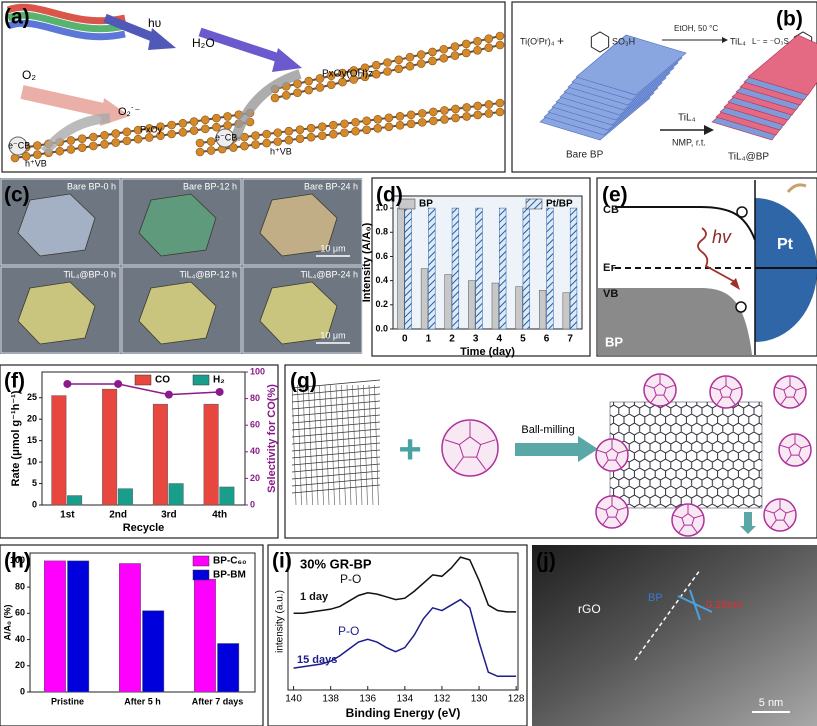 The height and width of the screenshot is (726, 817). Describe the element at coordinates (154, 23) in the screenshot. I see `annotation: hυ` at that location.